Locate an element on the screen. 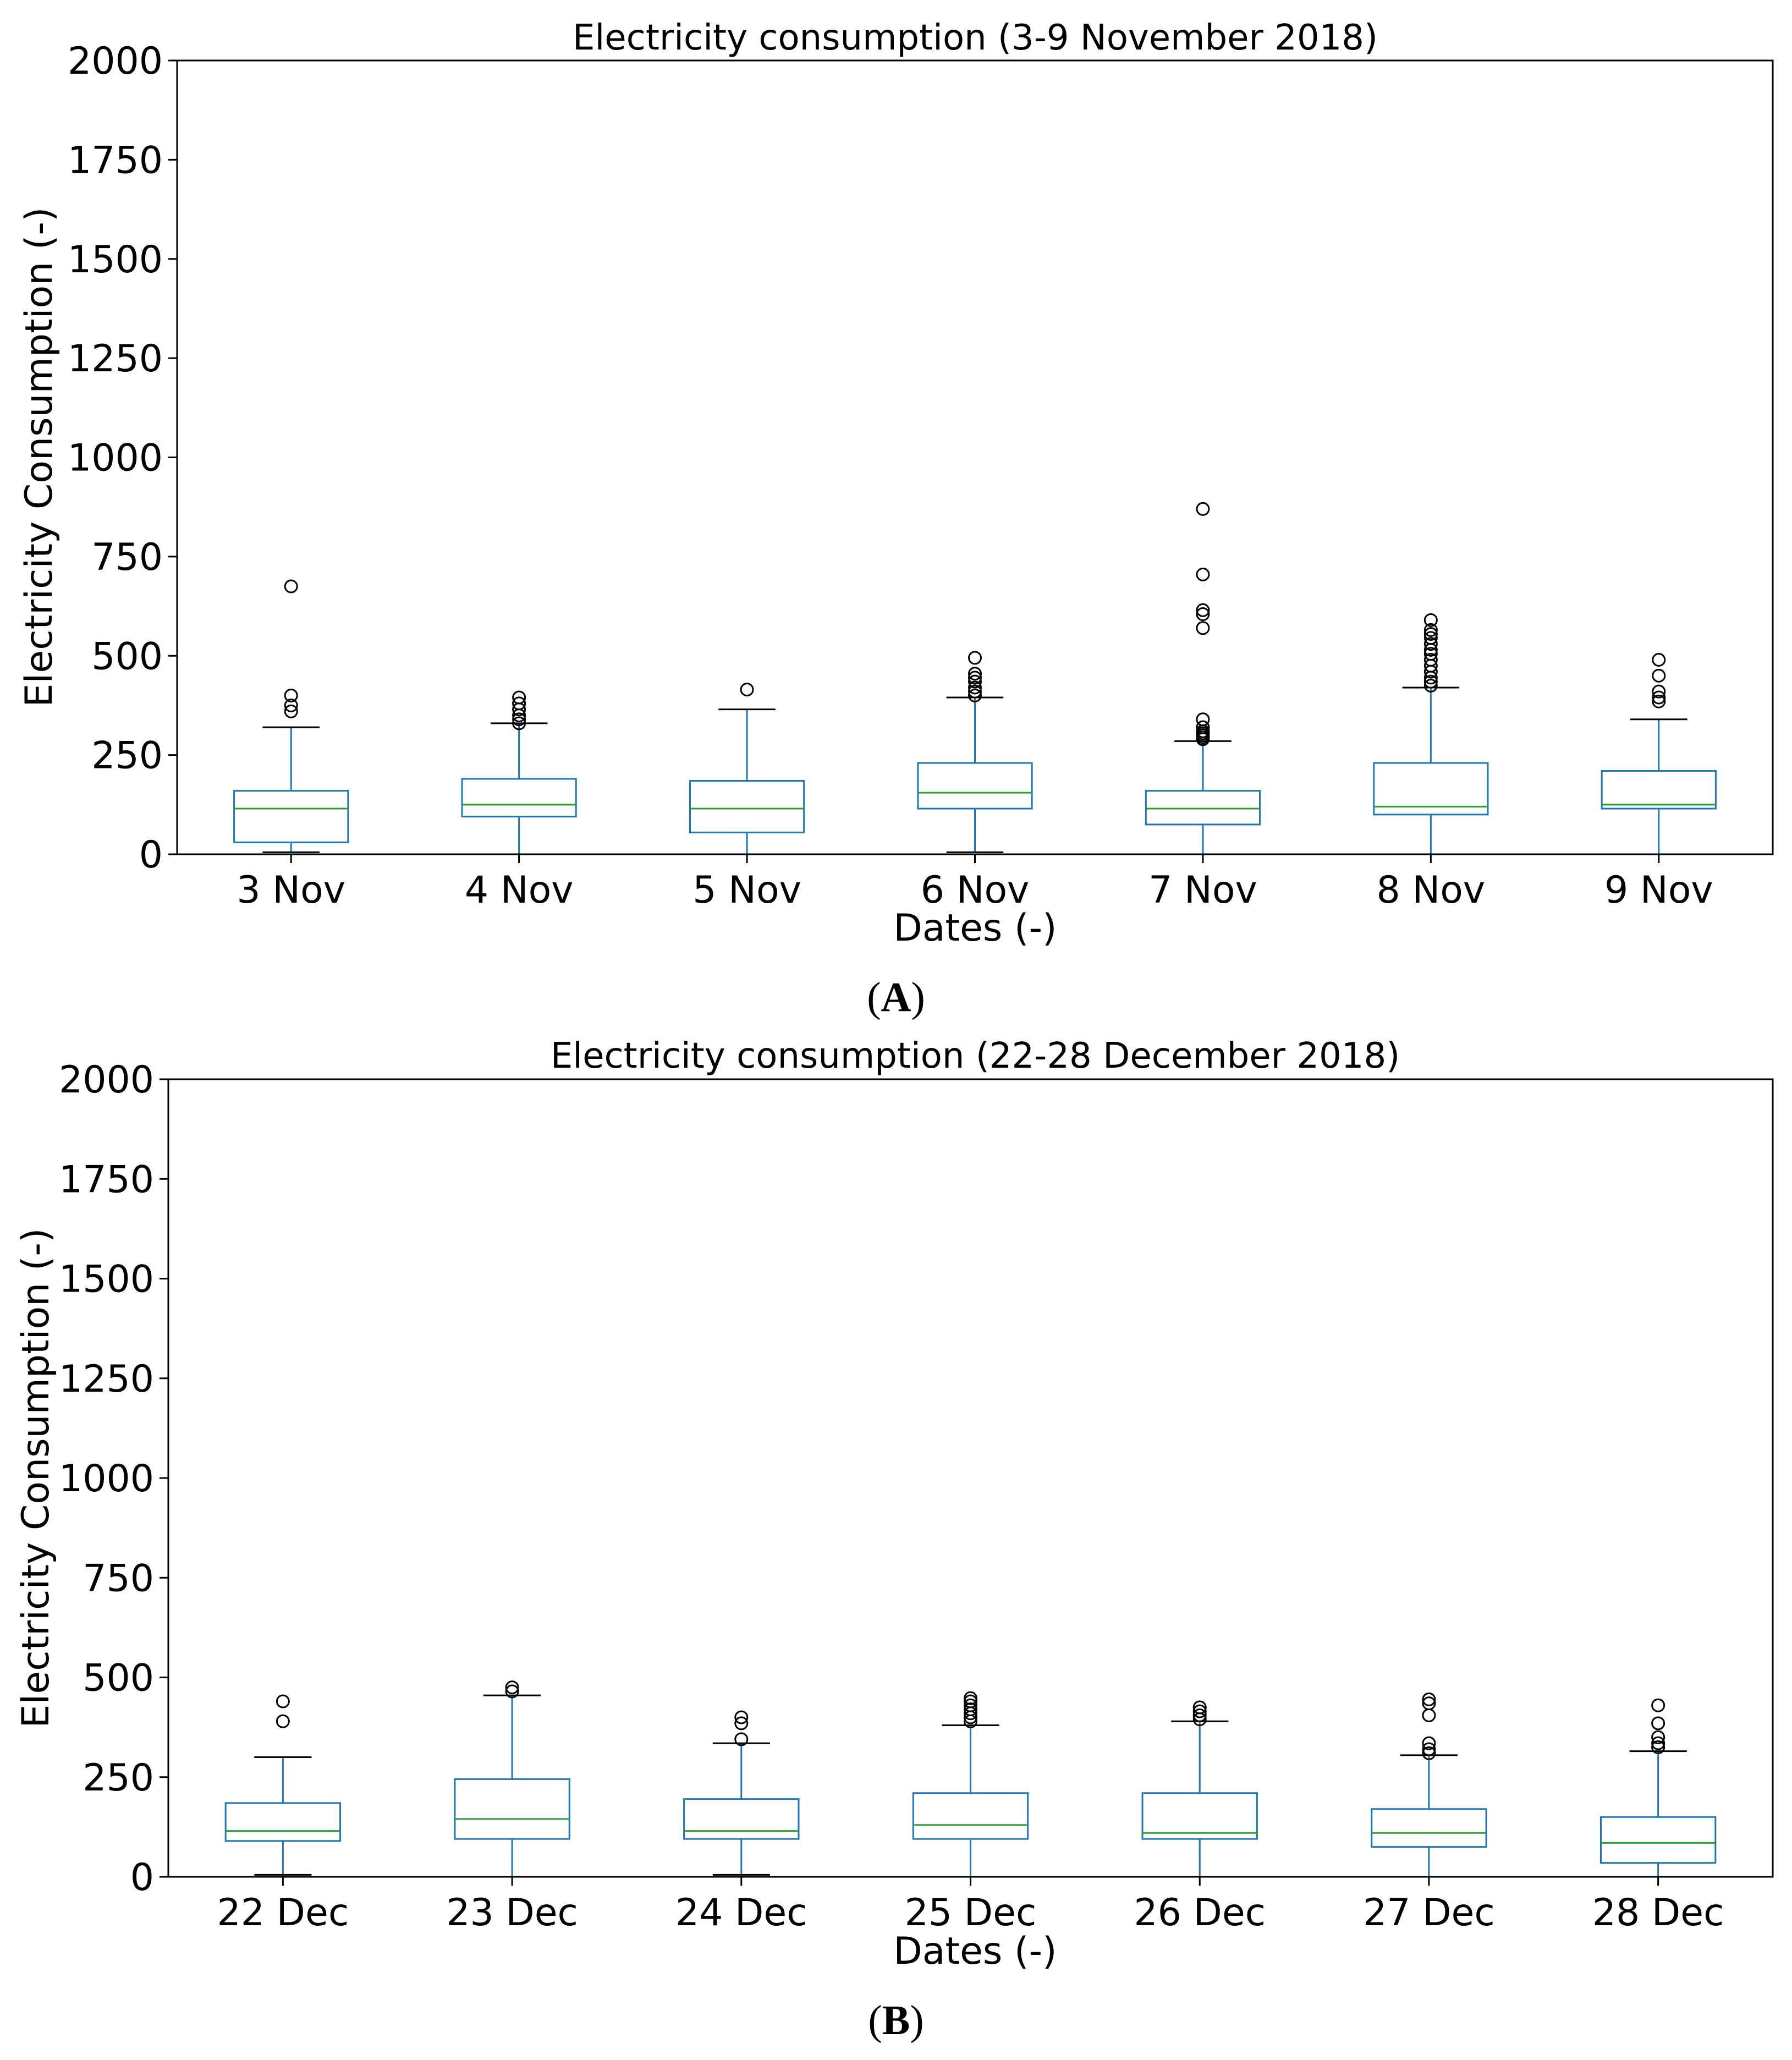  x-axis-ticks: 3 Nov 4 Nov 5 Nov 6 Nov 7 Nov 8 Nov 9 Nov is located at coordinates (975, 883).